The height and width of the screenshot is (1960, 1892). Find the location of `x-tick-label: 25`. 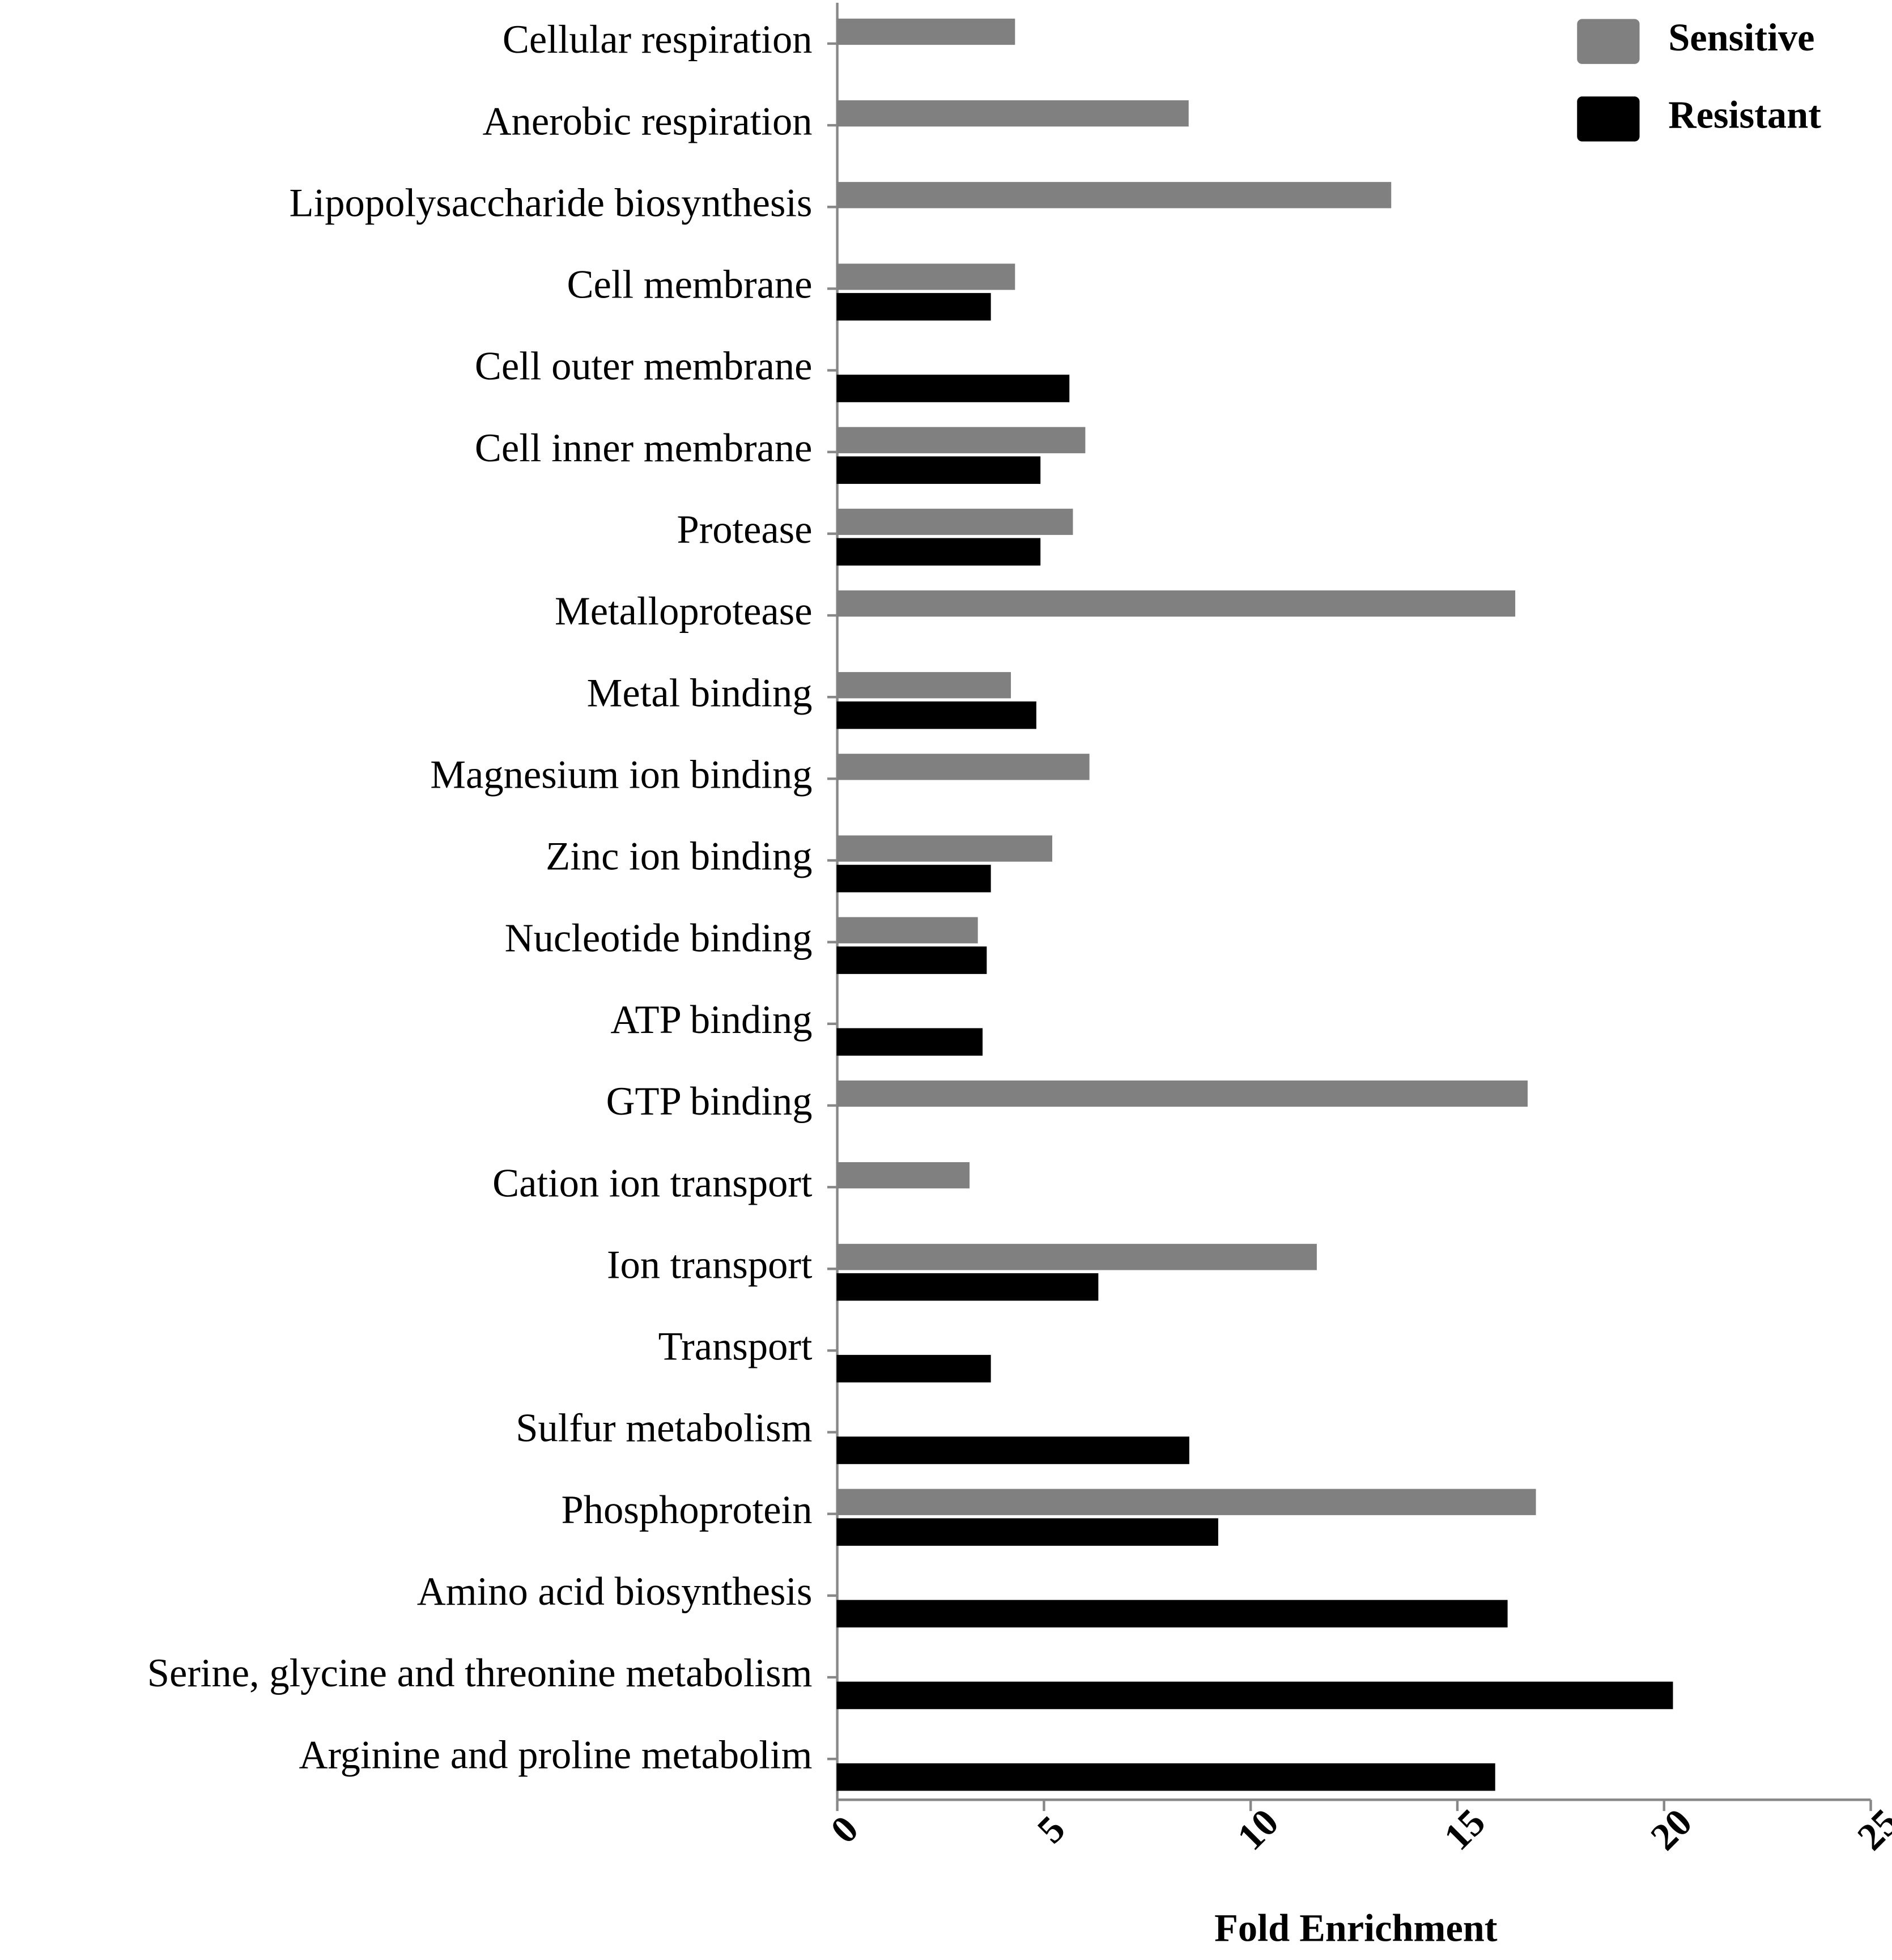

x-tick-label: 25 is located at coordinates (1870, 1829).